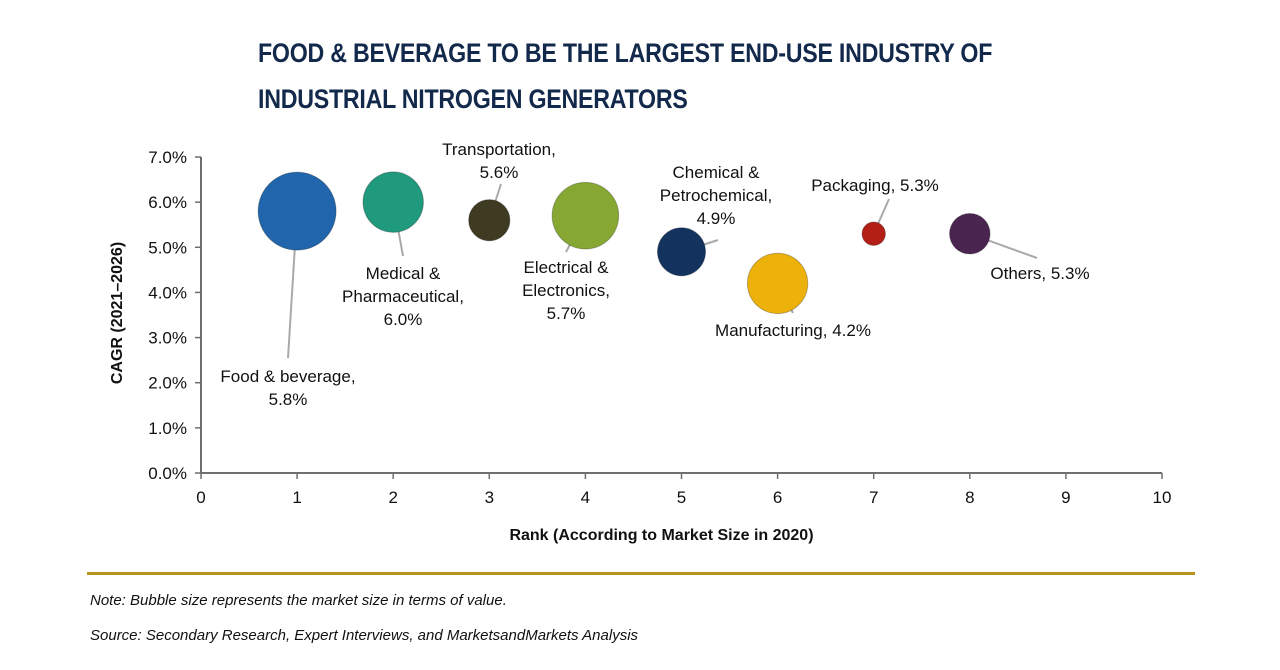 The width and height of the screenshot is (1280, 670). Describe the element at coordinates (296, 497) in the screenshot. I see `x-tick-label: 1` at that location.